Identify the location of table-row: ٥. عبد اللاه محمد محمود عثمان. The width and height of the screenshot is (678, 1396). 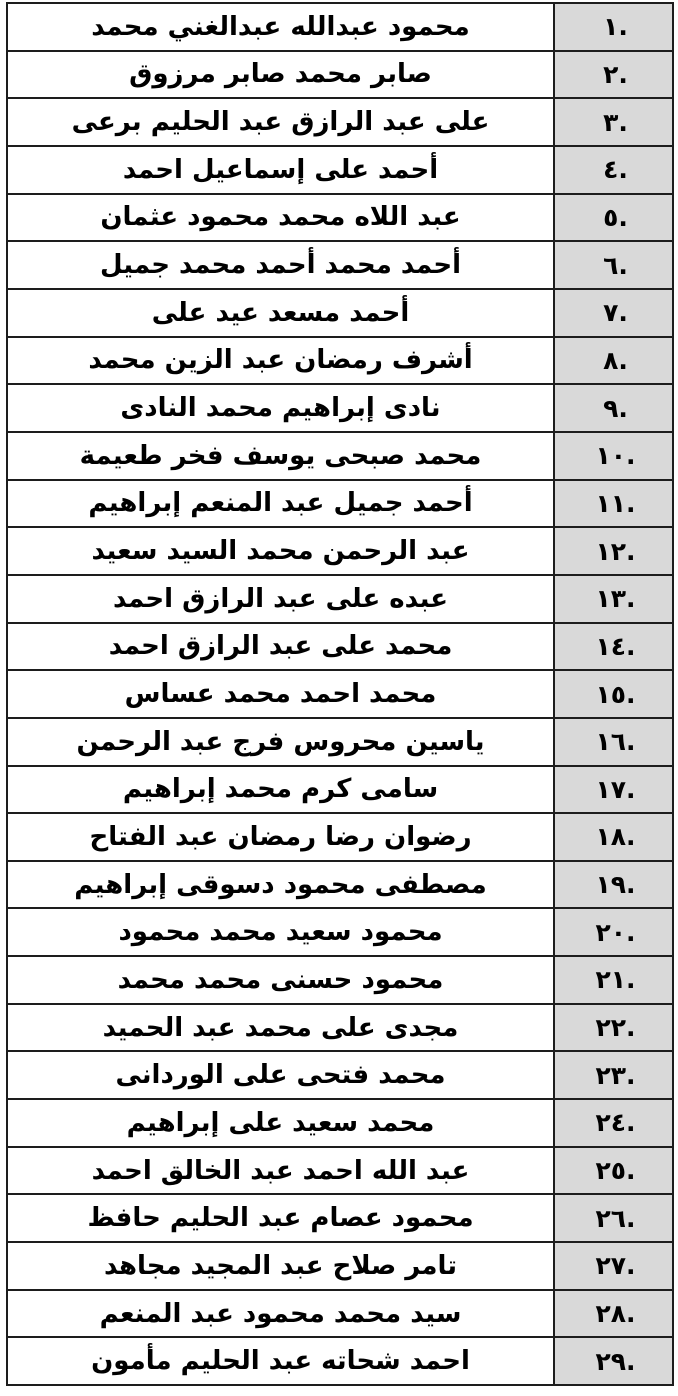
(340, 218).